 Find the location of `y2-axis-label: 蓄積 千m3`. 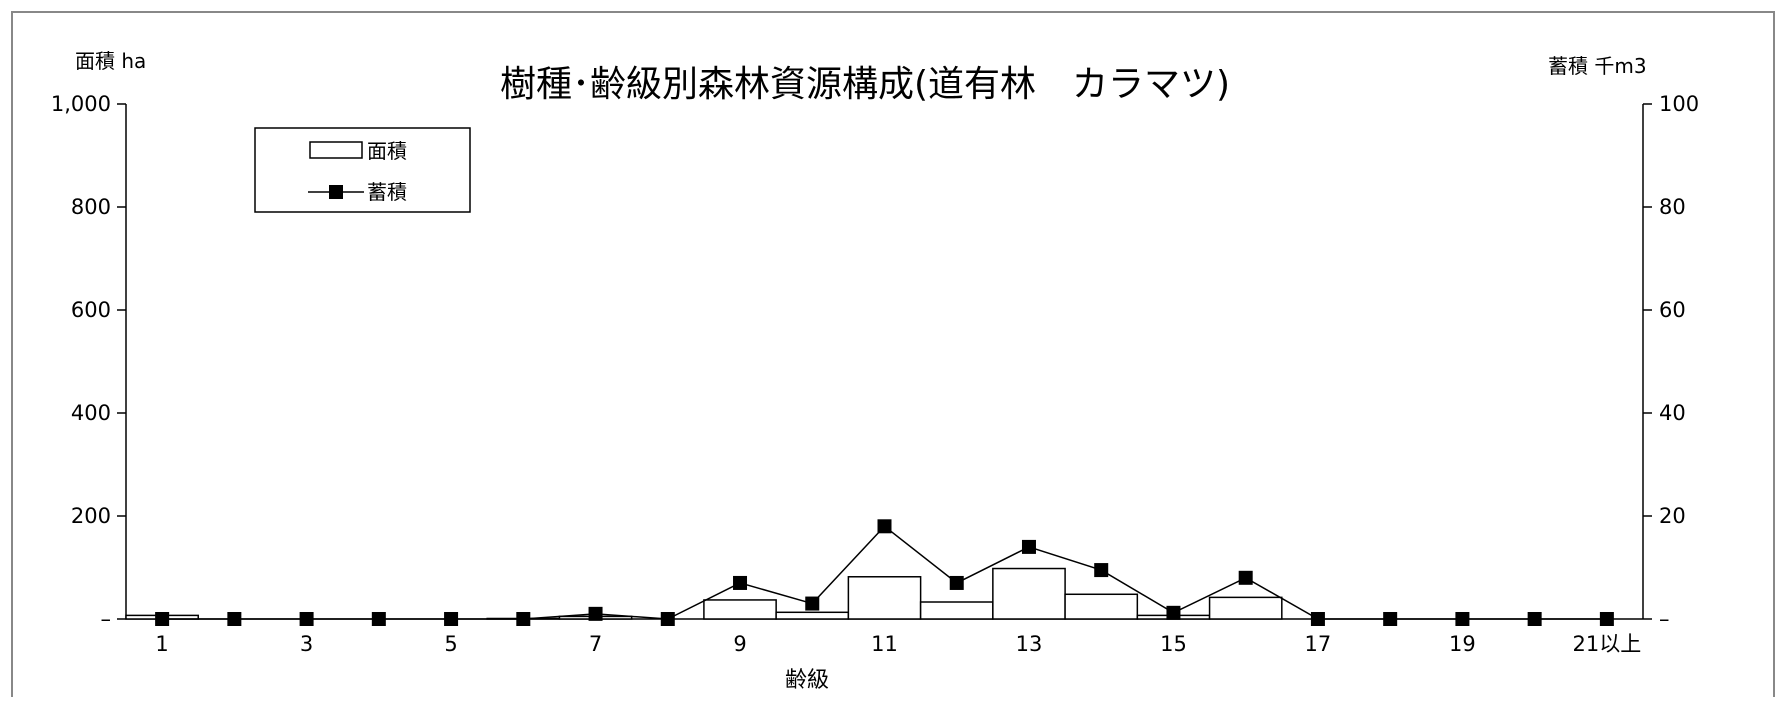

y2-axis-label: 蓄積 千m3 is located at coordinates (1597, 66).